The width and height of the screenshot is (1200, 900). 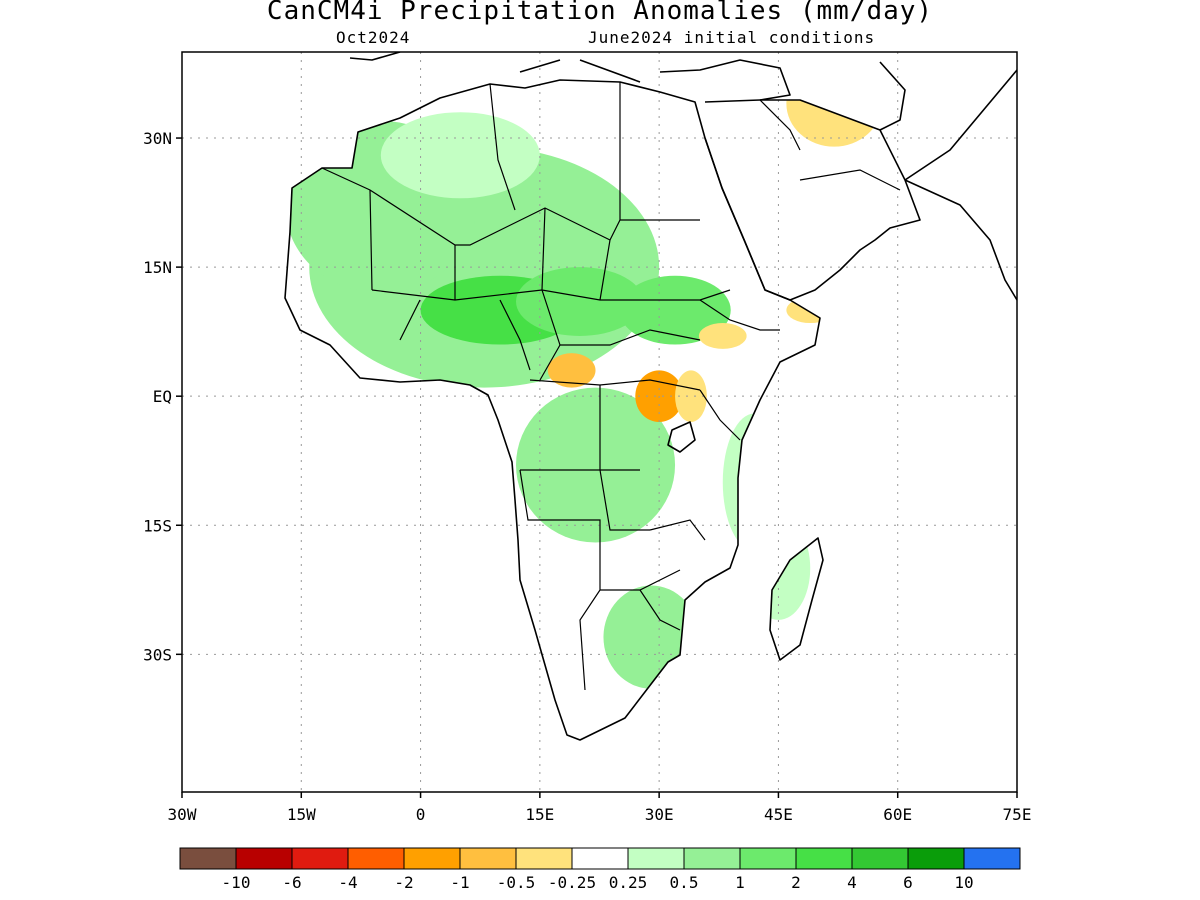 What do you see at coordinates (539, 814) in the screenshot?
I see `x-tick-label: 15E` at bounding box center [539, 814].